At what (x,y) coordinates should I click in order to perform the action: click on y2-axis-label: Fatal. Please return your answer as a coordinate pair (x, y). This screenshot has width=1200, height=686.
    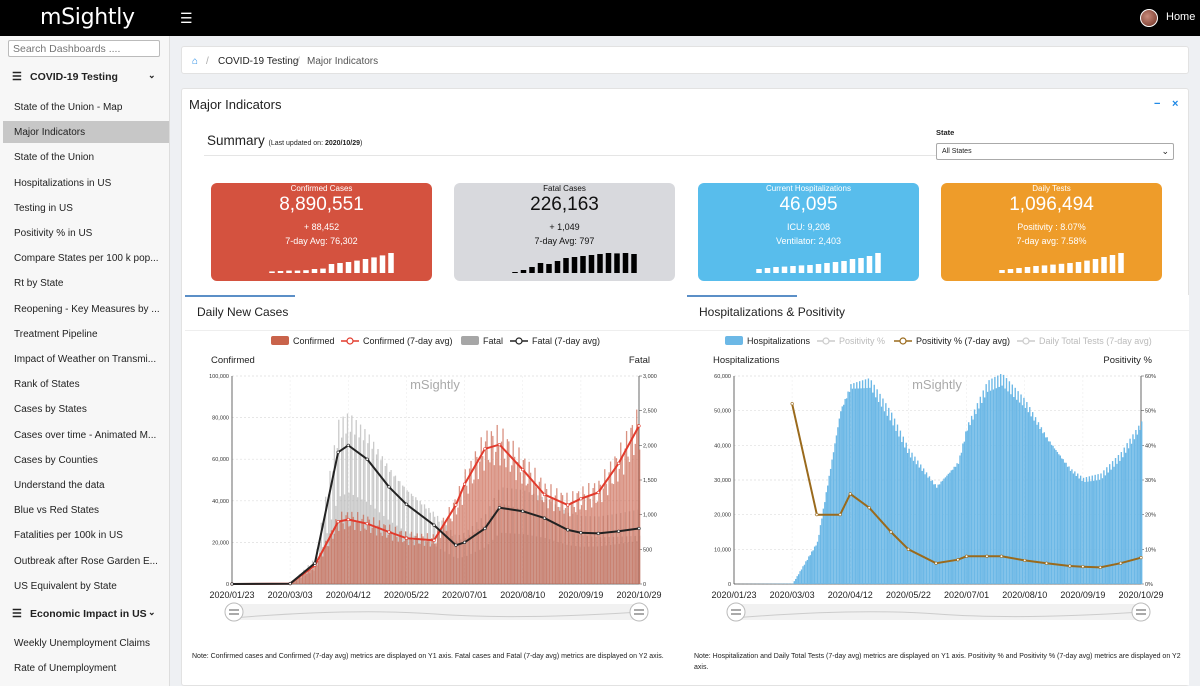
    Looking at the image, I should click on (639, 360).